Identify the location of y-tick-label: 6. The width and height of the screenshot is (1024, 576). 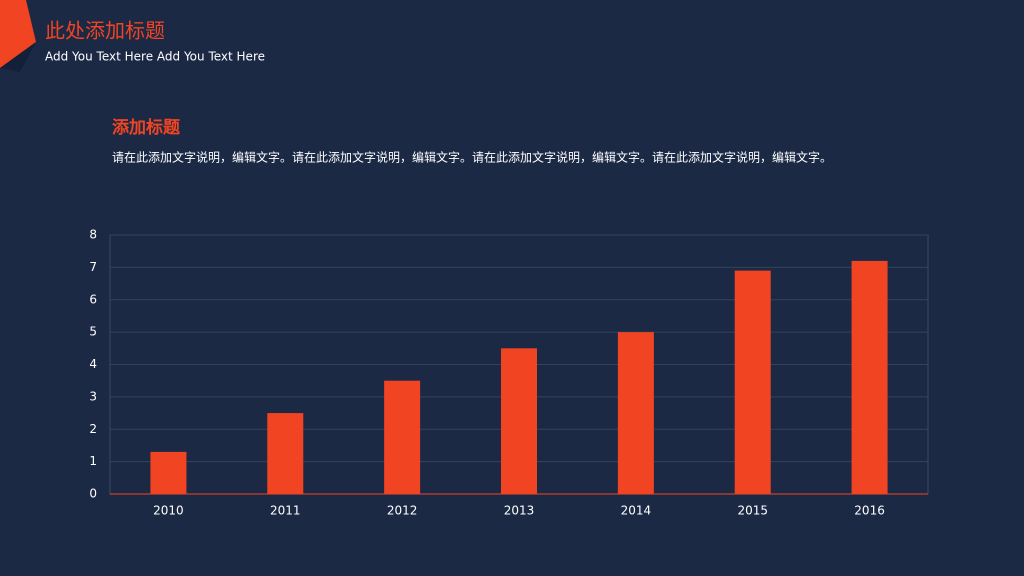
(93, 299).